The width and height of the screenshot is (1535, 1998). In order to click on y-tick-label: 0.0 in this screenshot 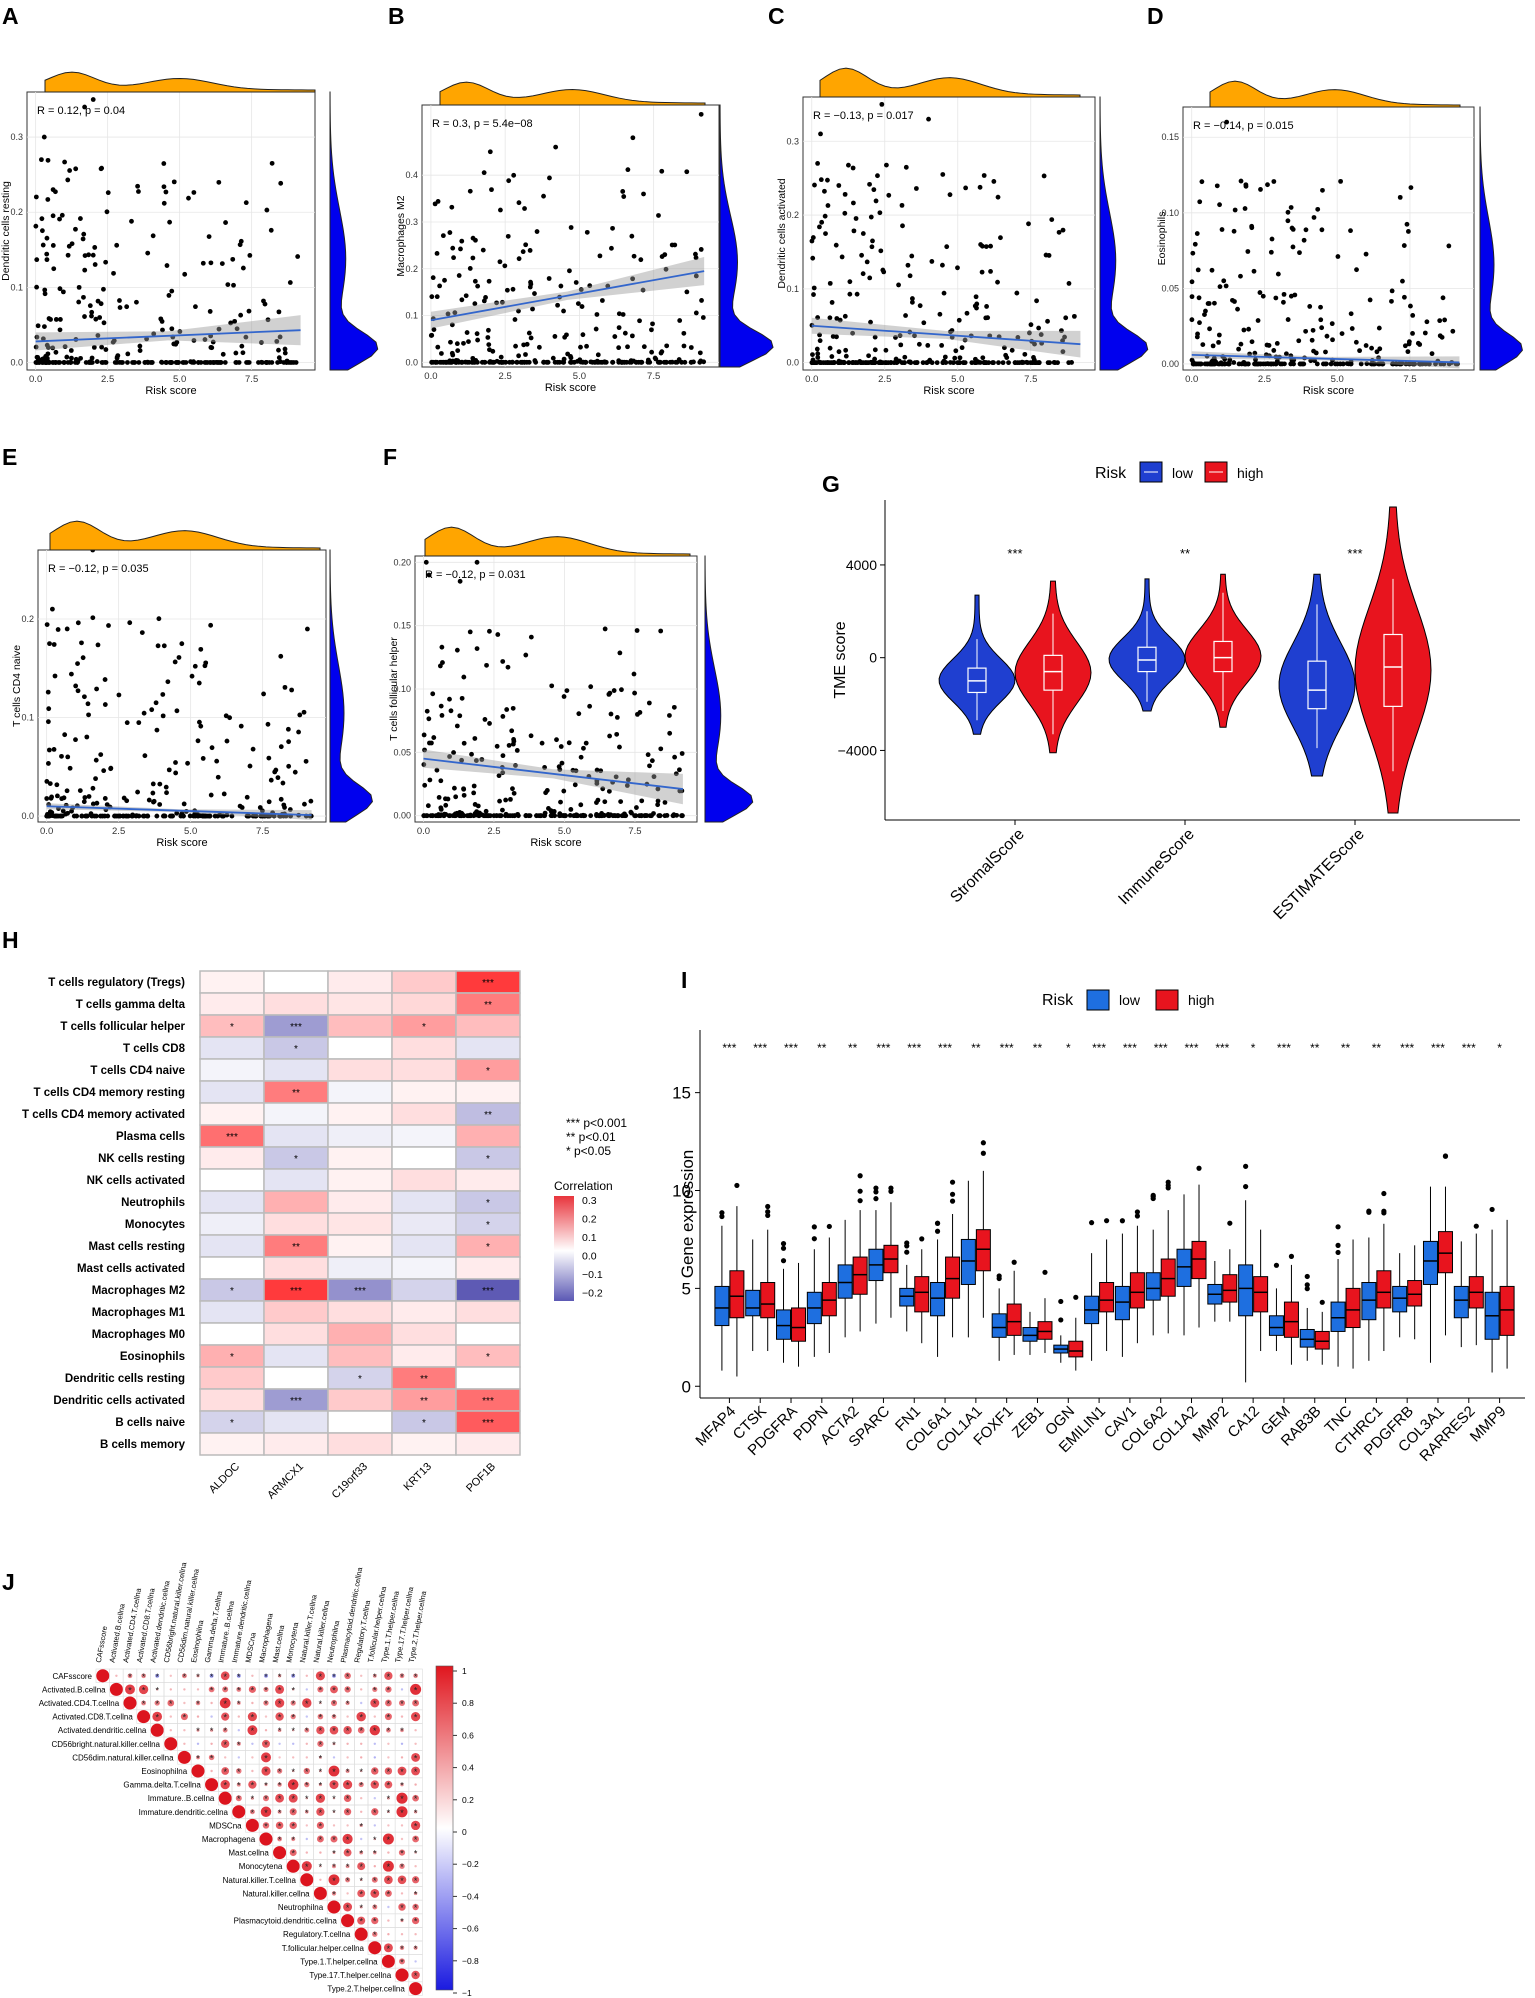, I will do `click(27, 816)`.